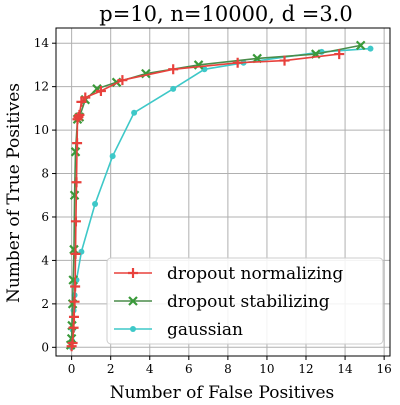  Describe the element at coordinates (133, 273) in the screenshot. I see `legend-marker-dropout-normalizing` at that location.